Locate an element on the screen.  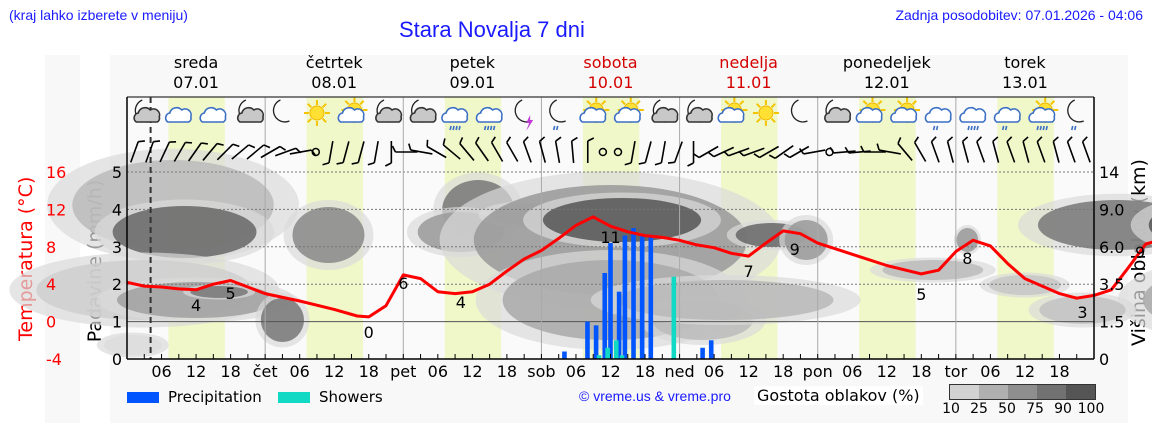
copyright-link: © vreme.us & vreme.pro is located at coordinates (655, 396).